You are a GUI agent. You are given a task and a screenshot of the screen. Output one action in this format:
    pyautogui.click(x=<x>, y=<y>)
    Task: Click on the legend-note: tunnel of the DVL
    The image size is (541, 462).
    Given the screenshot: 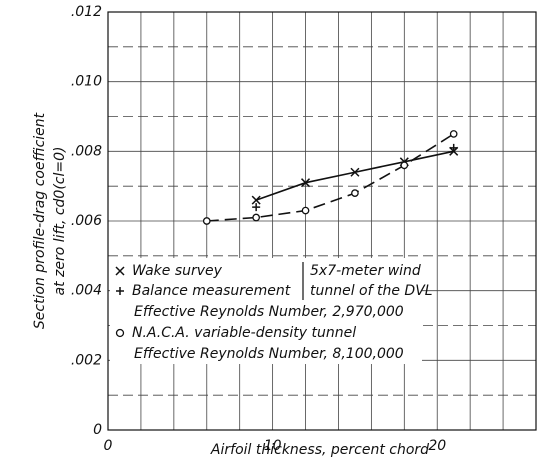 What is the action you would take?
    pyautogui.click(x=371, y=291)
    